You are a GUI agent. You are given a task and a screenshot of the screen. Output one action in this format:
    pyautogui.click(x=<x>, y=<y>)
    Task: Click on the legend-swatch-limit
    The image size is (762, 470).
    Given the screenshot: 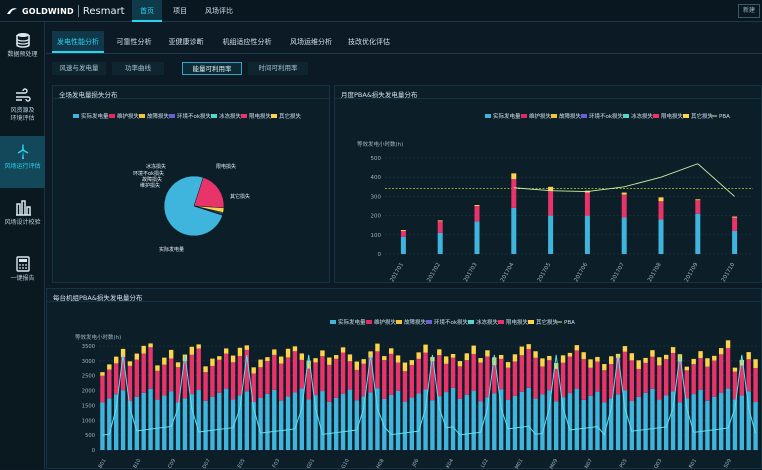 What is the action you would take?
    pyautogui.click(x=244, y=116)
    